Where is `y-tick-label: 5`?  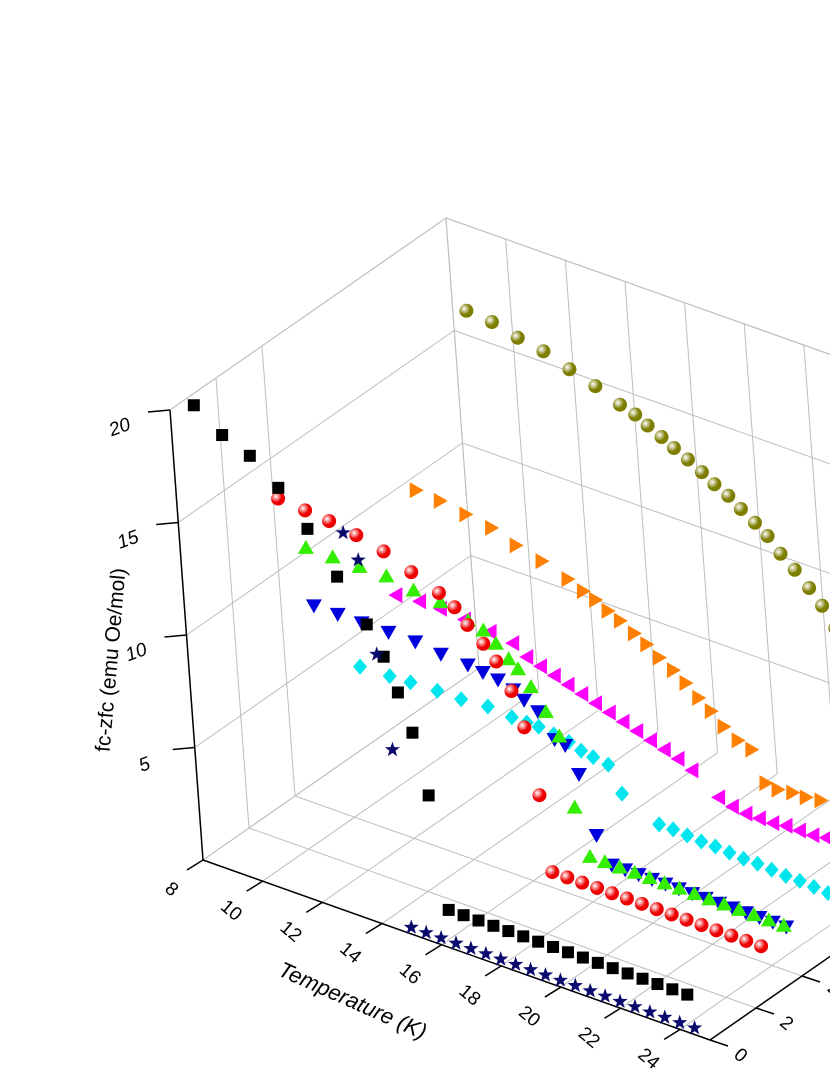 y-tick-label: 5 is located at coordinates (145, 764).